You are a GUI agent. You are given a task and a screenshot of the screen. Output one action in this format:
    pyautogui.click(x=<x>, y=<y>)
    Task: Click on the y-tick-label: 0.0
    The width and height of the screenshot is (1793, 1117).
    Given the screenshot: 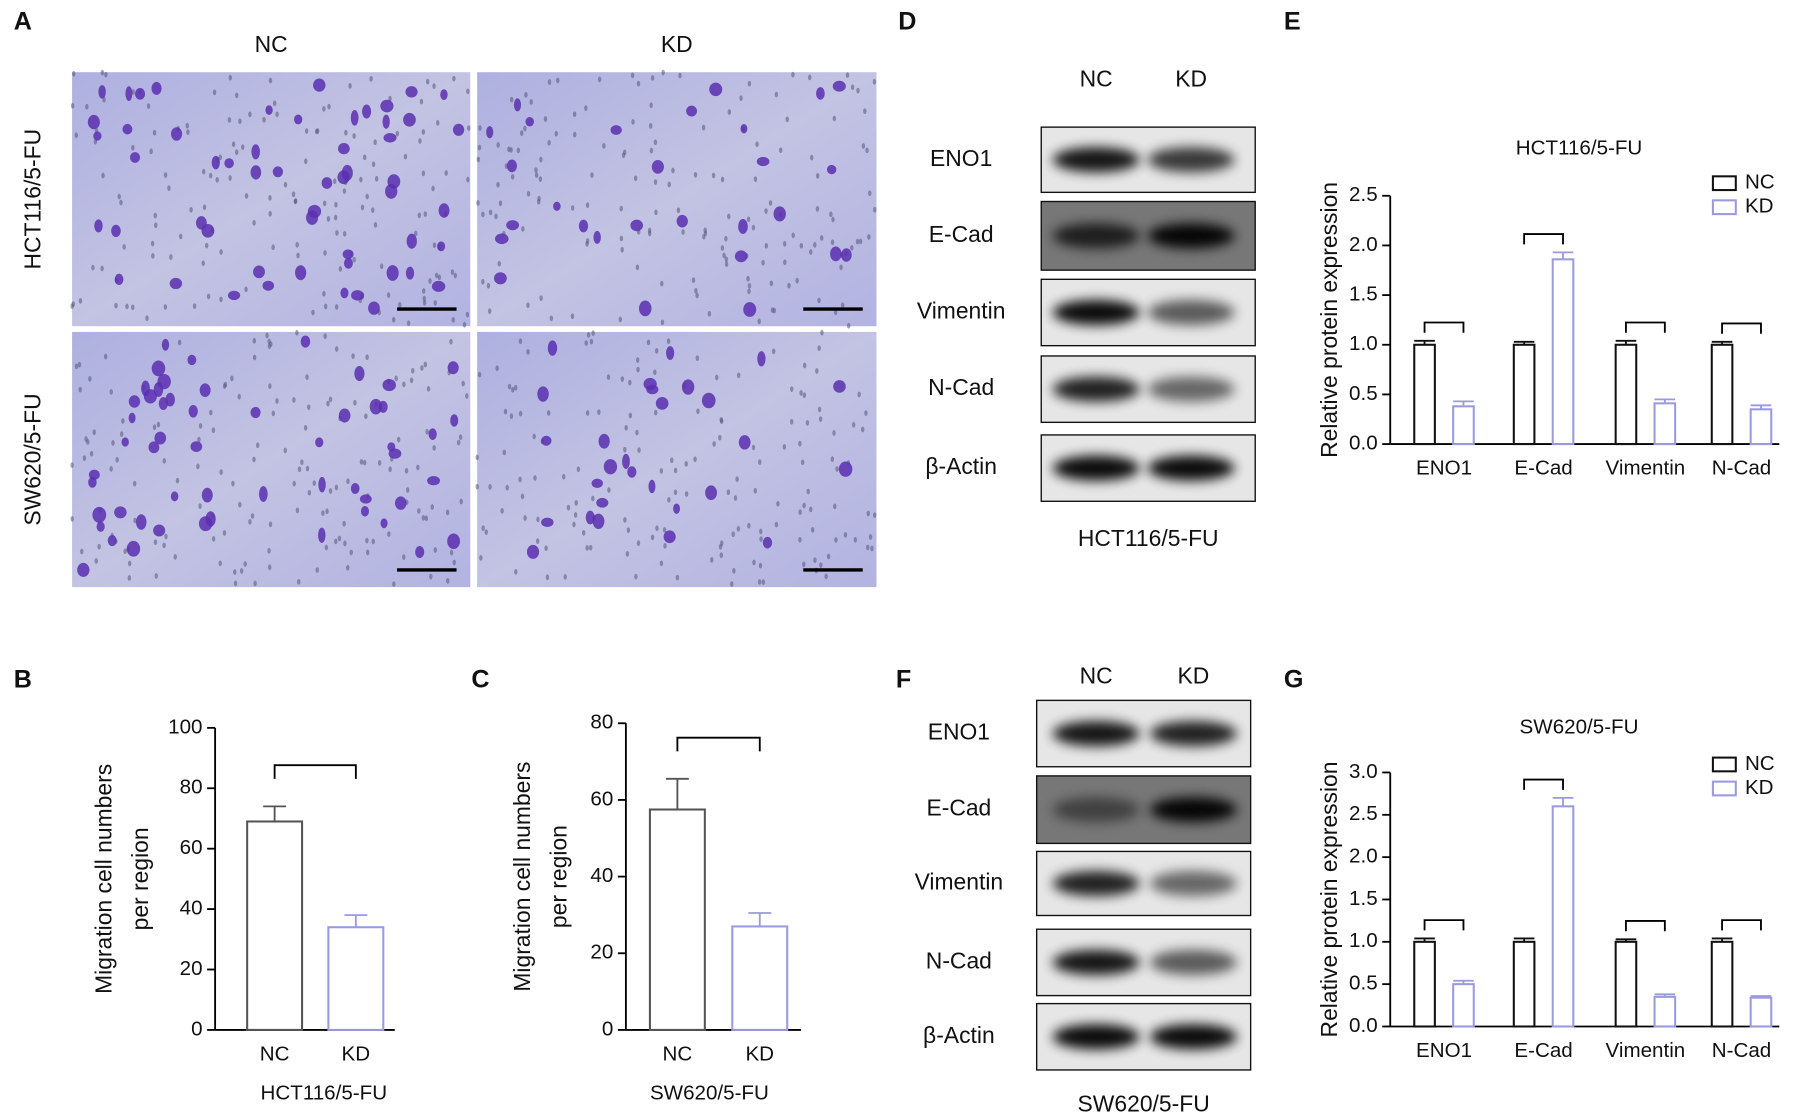 What is the action you would take?
    pyautogui.click(x=1363, y=443)
    